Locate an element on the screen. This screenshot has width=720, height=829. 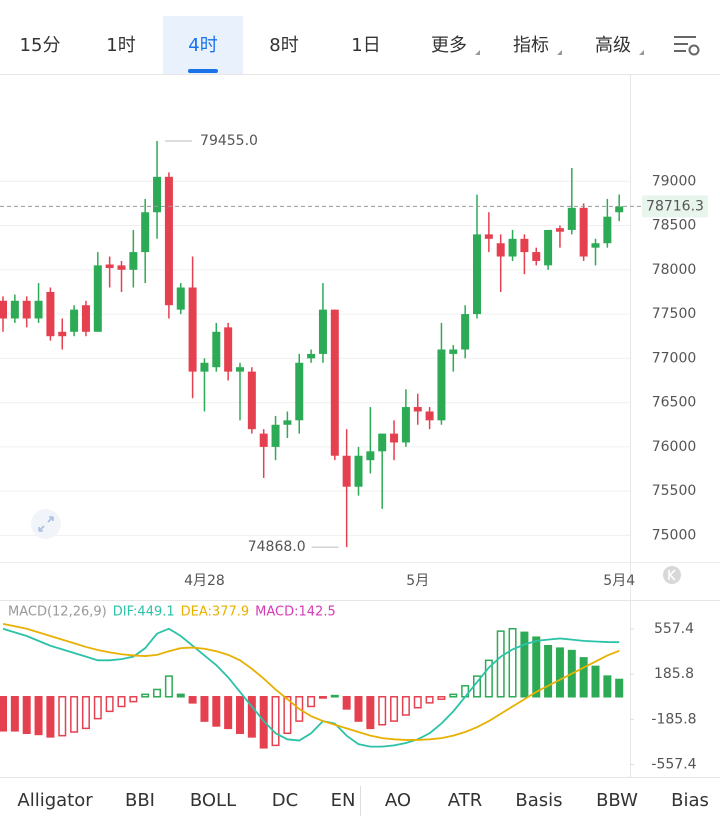
tab: 4时 is located at coordinates (203, 45).